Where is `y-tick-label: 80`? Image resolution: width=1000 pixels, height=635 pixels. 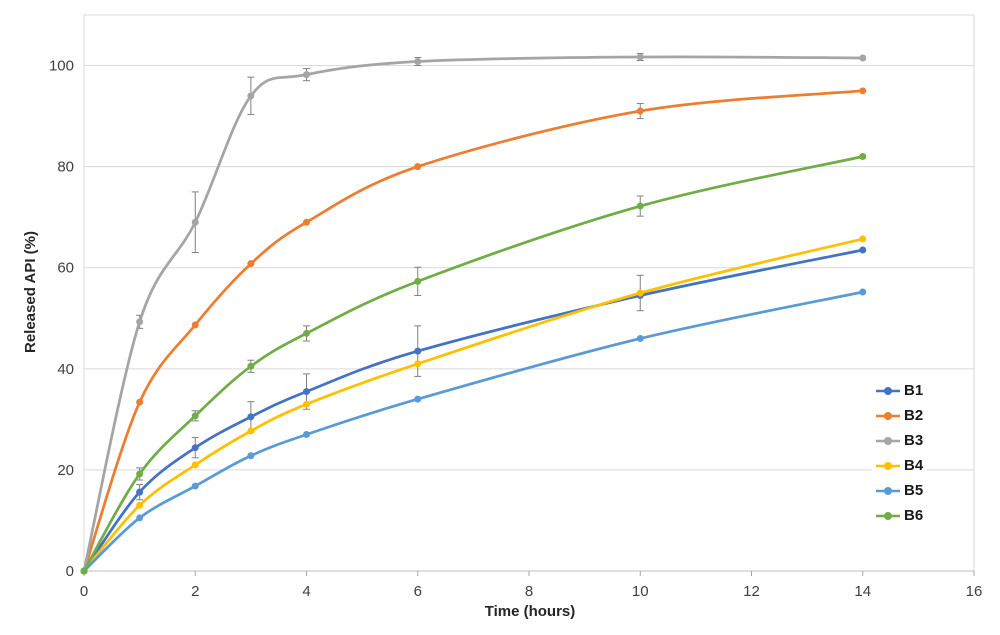
y-tick-label: 80 is located at coordinates (65, 167).